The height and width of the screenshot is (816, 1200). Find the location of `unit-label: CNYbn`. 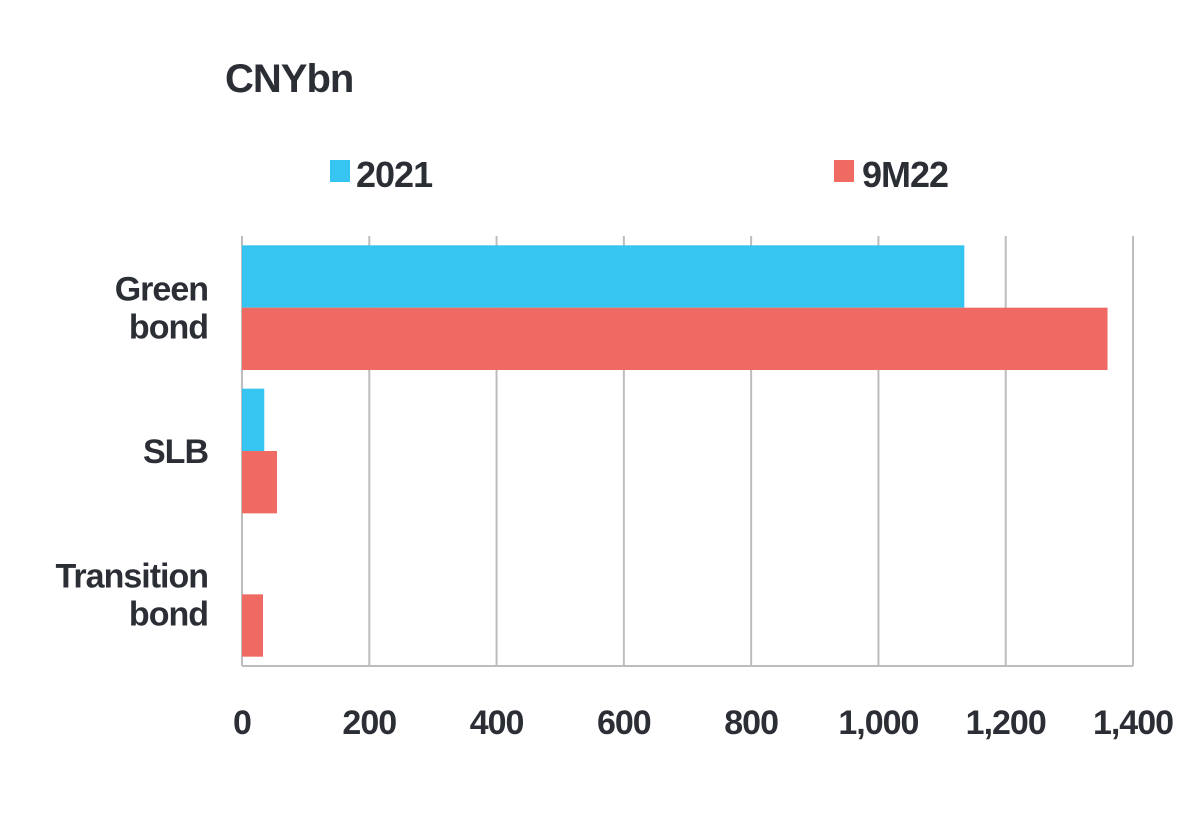

unit-label: CNYbn is located at coordinates (289, 79).